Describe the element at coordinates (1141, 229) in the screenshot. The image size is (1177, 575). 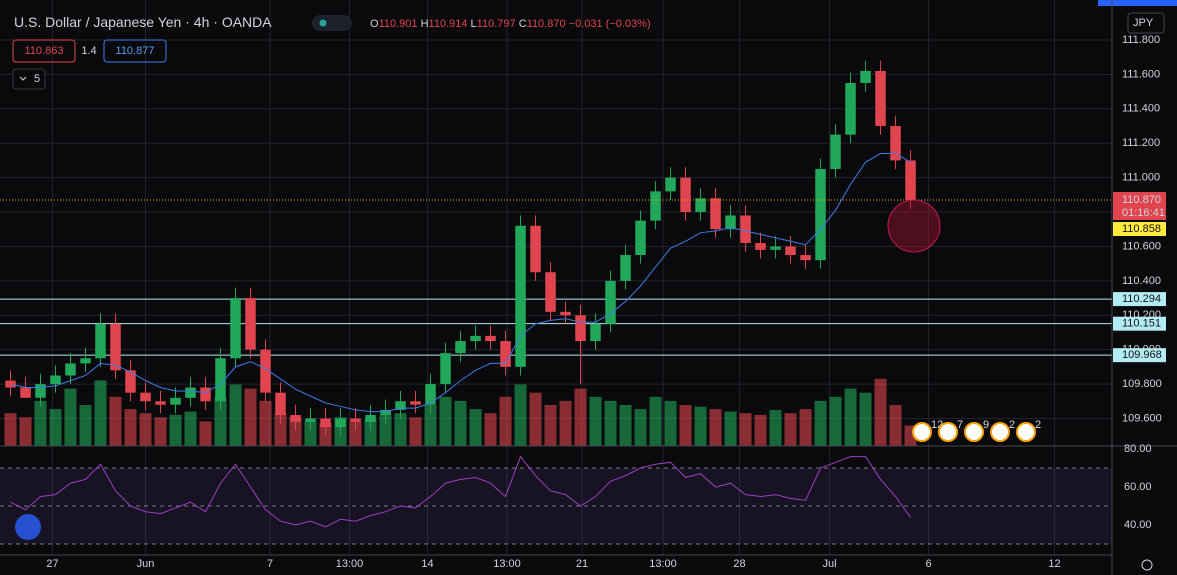
I see `ma-label: 110.858` at that location.